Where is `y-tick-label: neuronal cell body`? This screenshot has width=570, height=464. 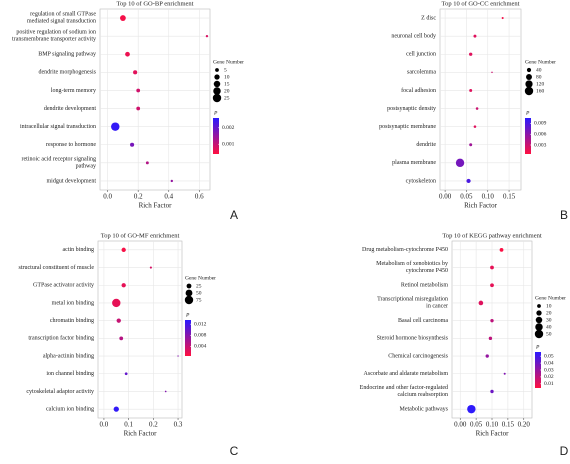
y-tick-label: neuronal cell body is located at coordinates (413, 37).